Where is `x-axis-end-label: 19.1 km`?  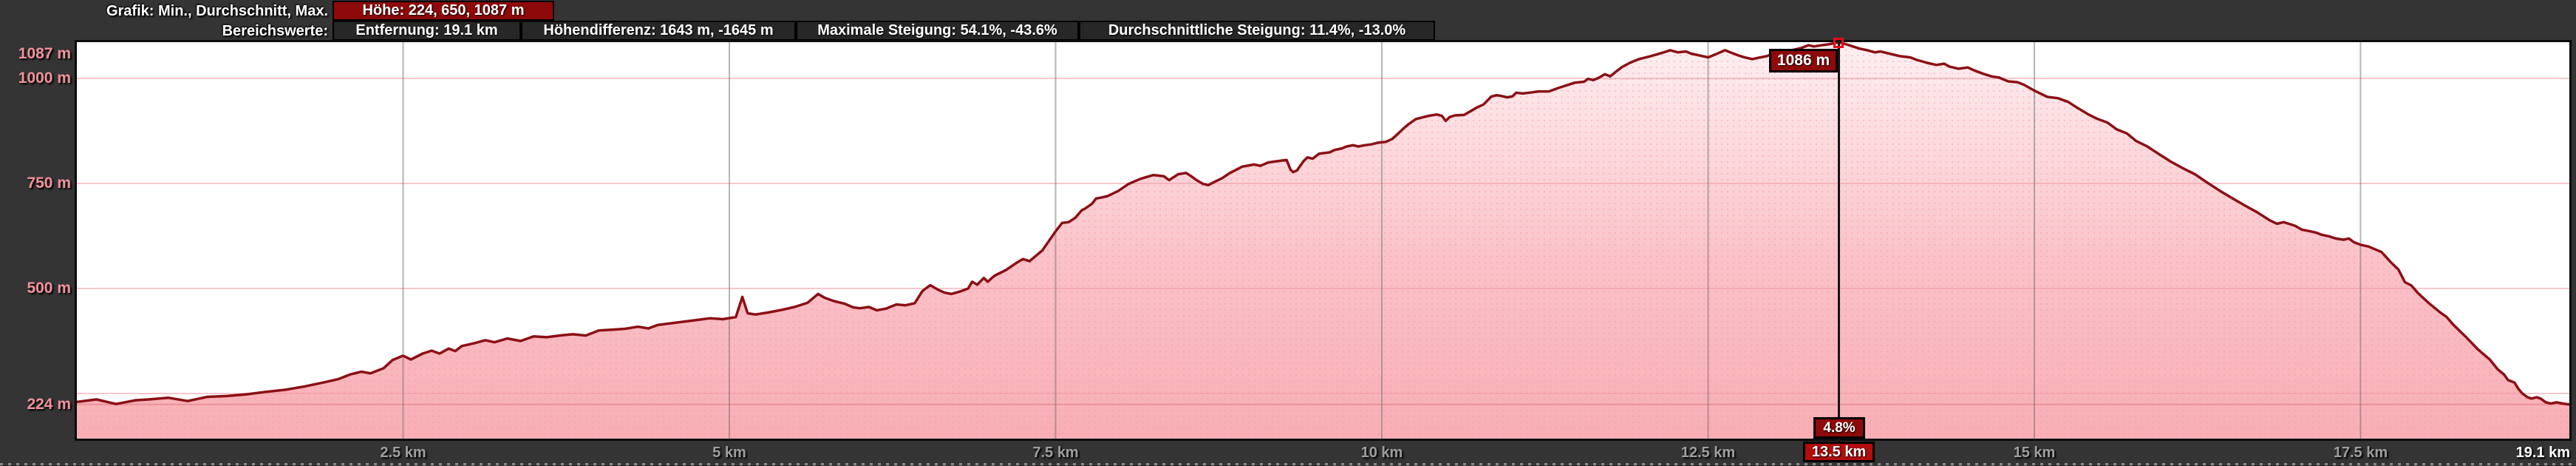 x-axis-end-label: 19.1 km is located at coordinates (2542, 453).